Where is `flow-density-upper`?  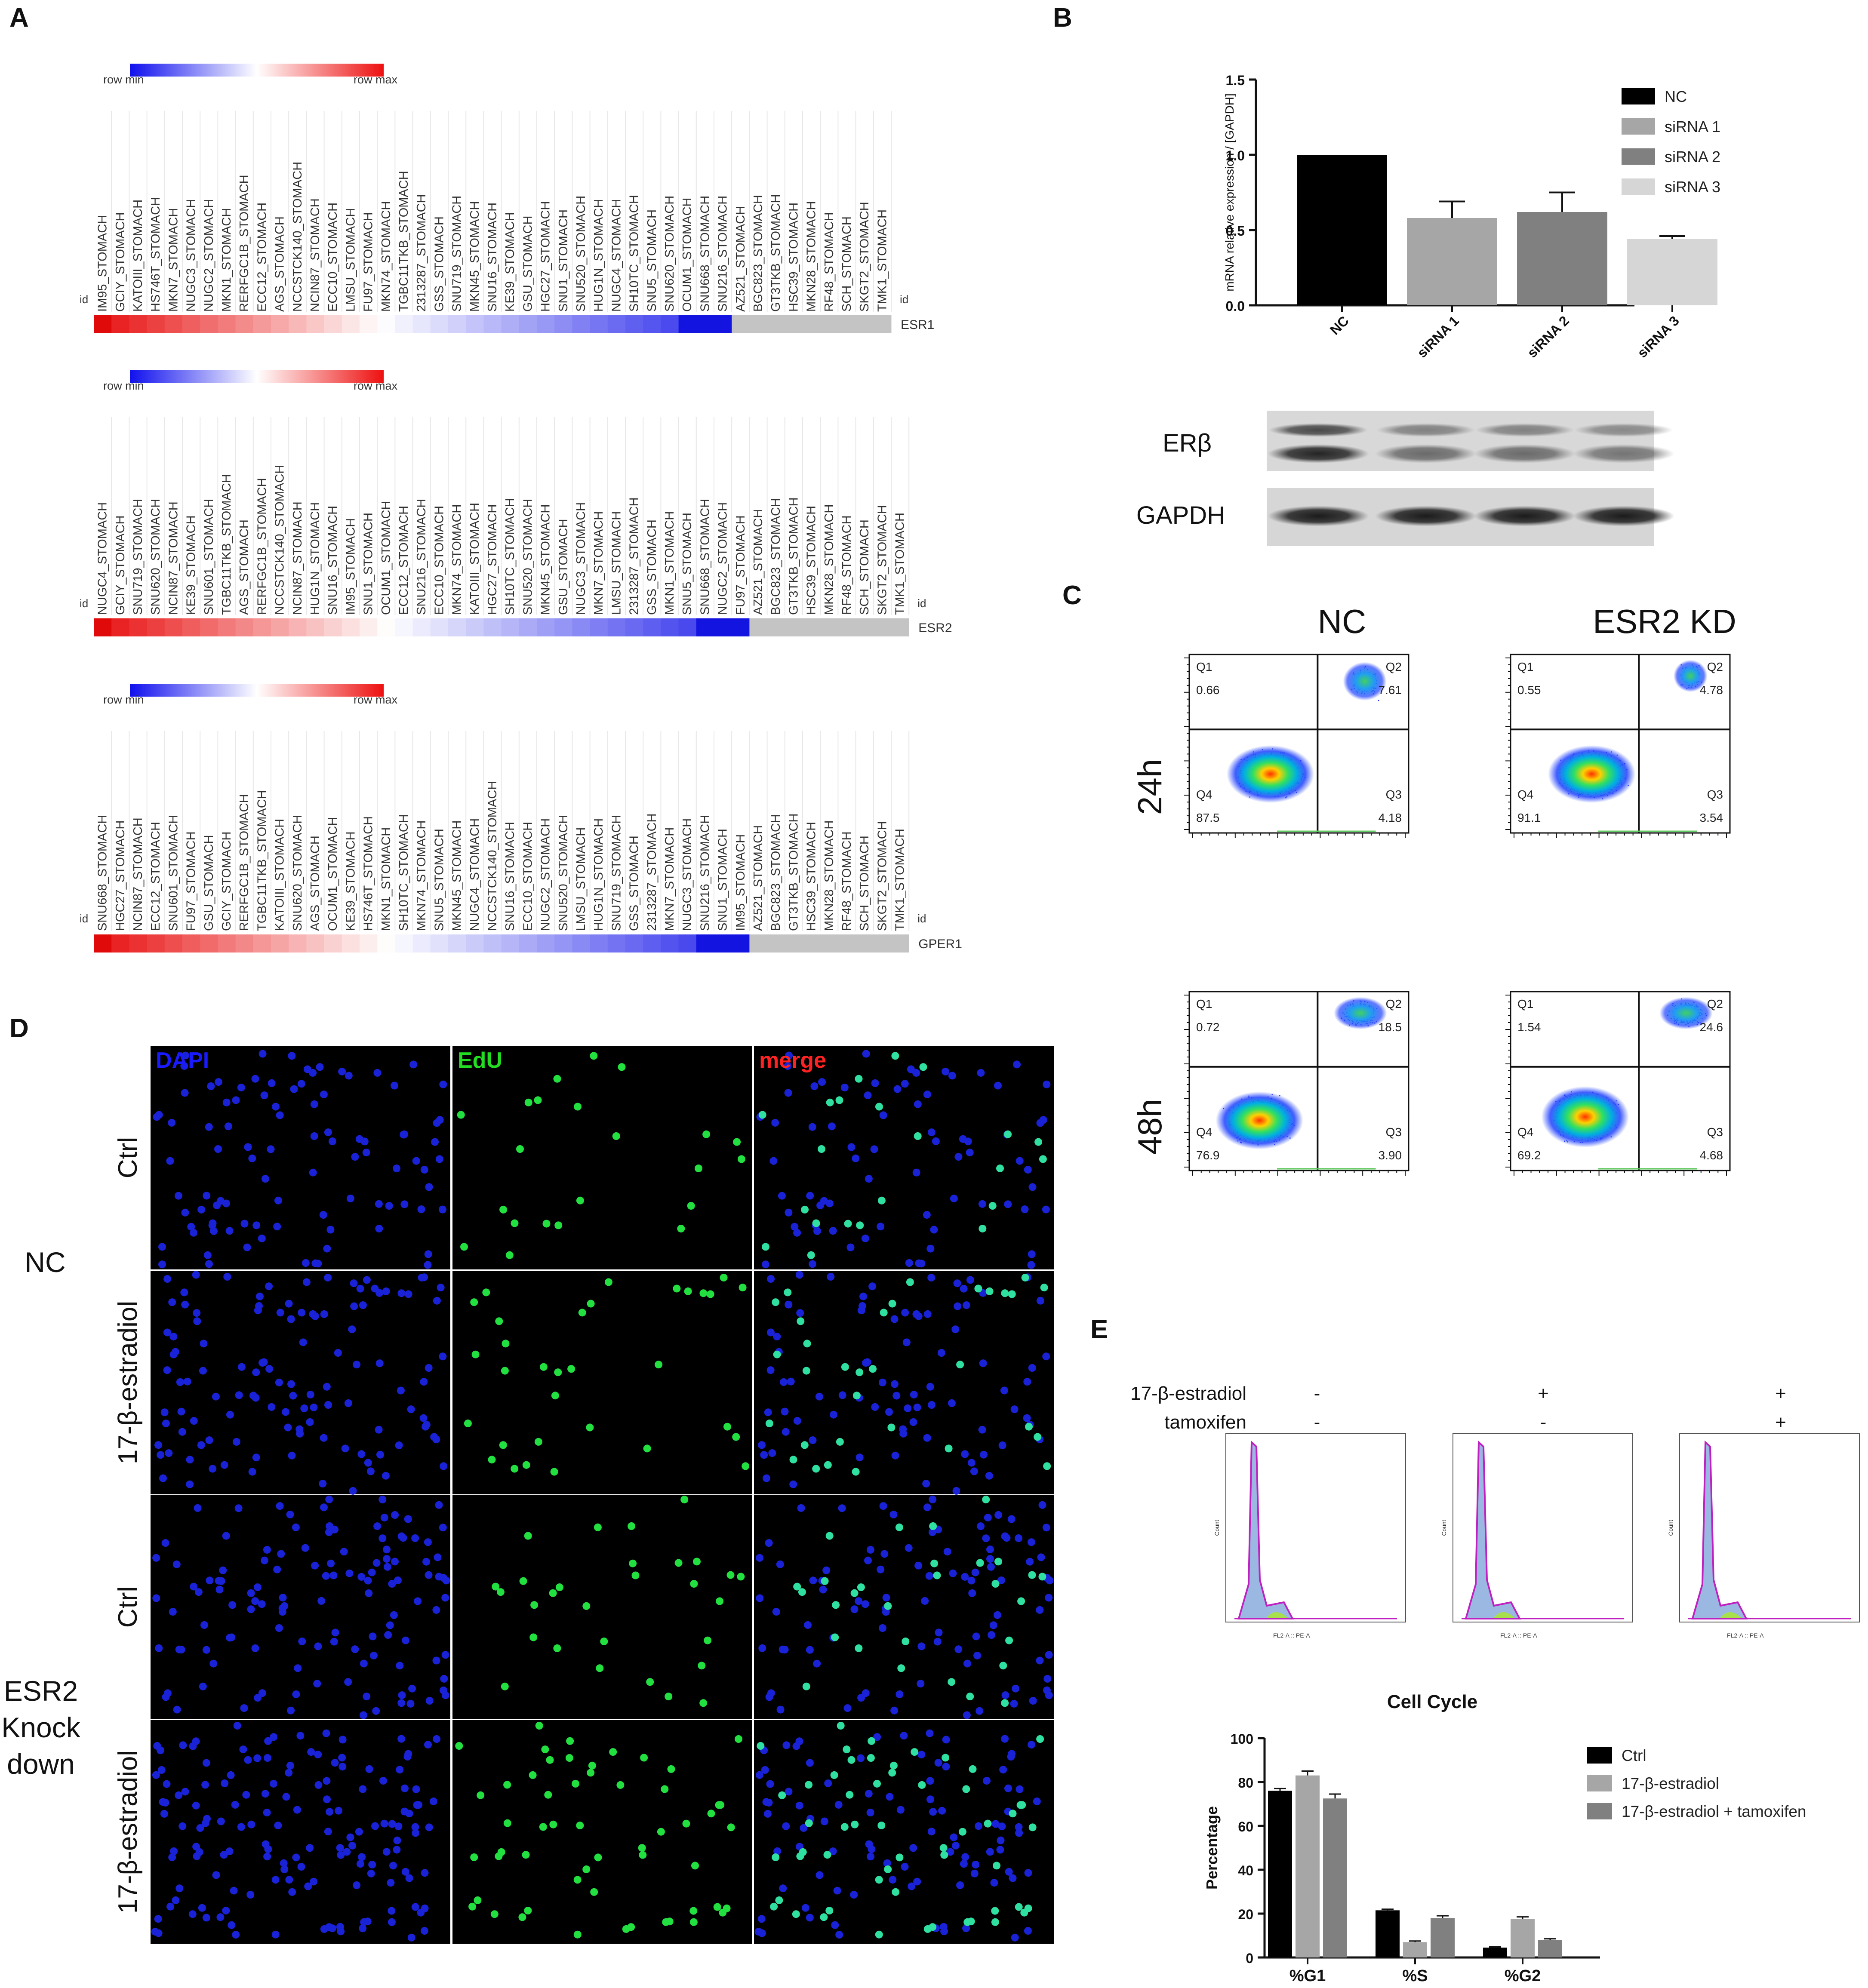
flow-density-upper is located at coordinates (1686, 1013).